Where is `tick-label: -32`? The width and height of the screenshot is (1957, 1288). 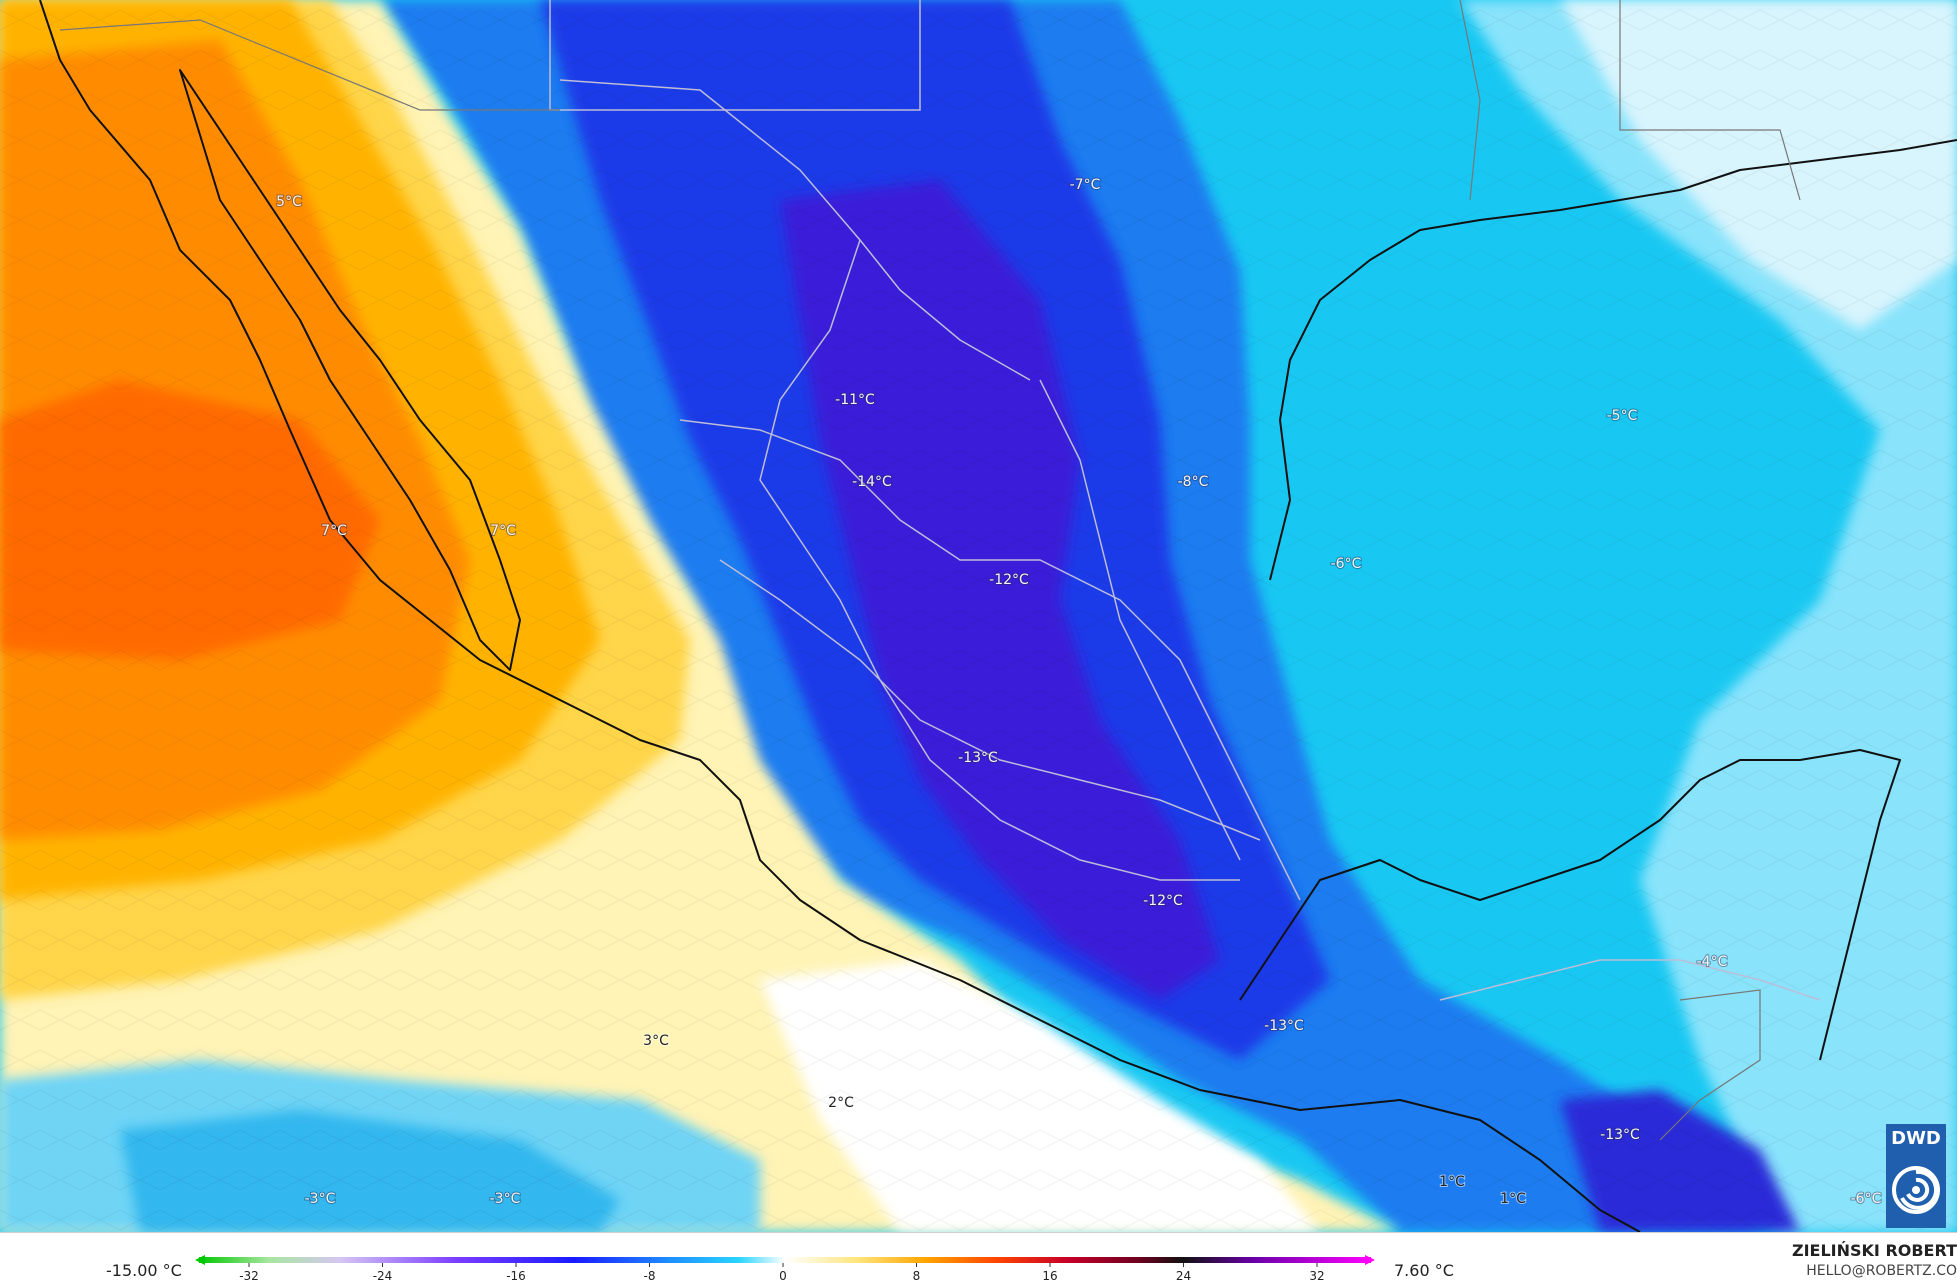 tick-label: -32 is located at coordinates (249, 1276).